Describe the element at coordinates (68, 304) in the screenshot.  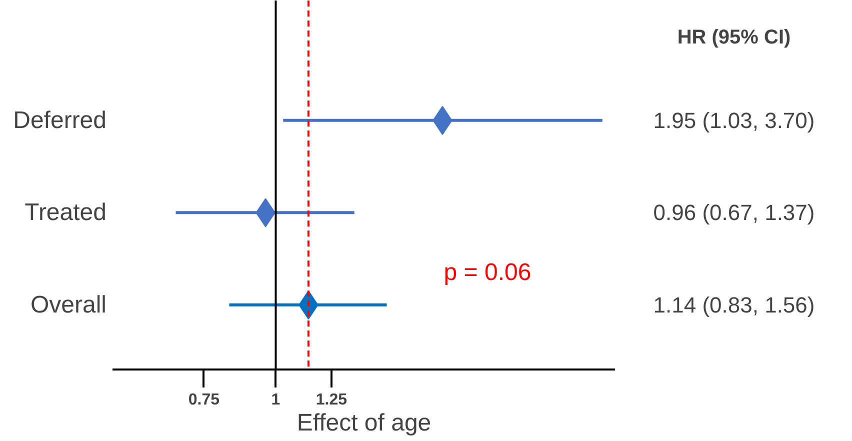
I see `y-tick-label: Overall` at that location.